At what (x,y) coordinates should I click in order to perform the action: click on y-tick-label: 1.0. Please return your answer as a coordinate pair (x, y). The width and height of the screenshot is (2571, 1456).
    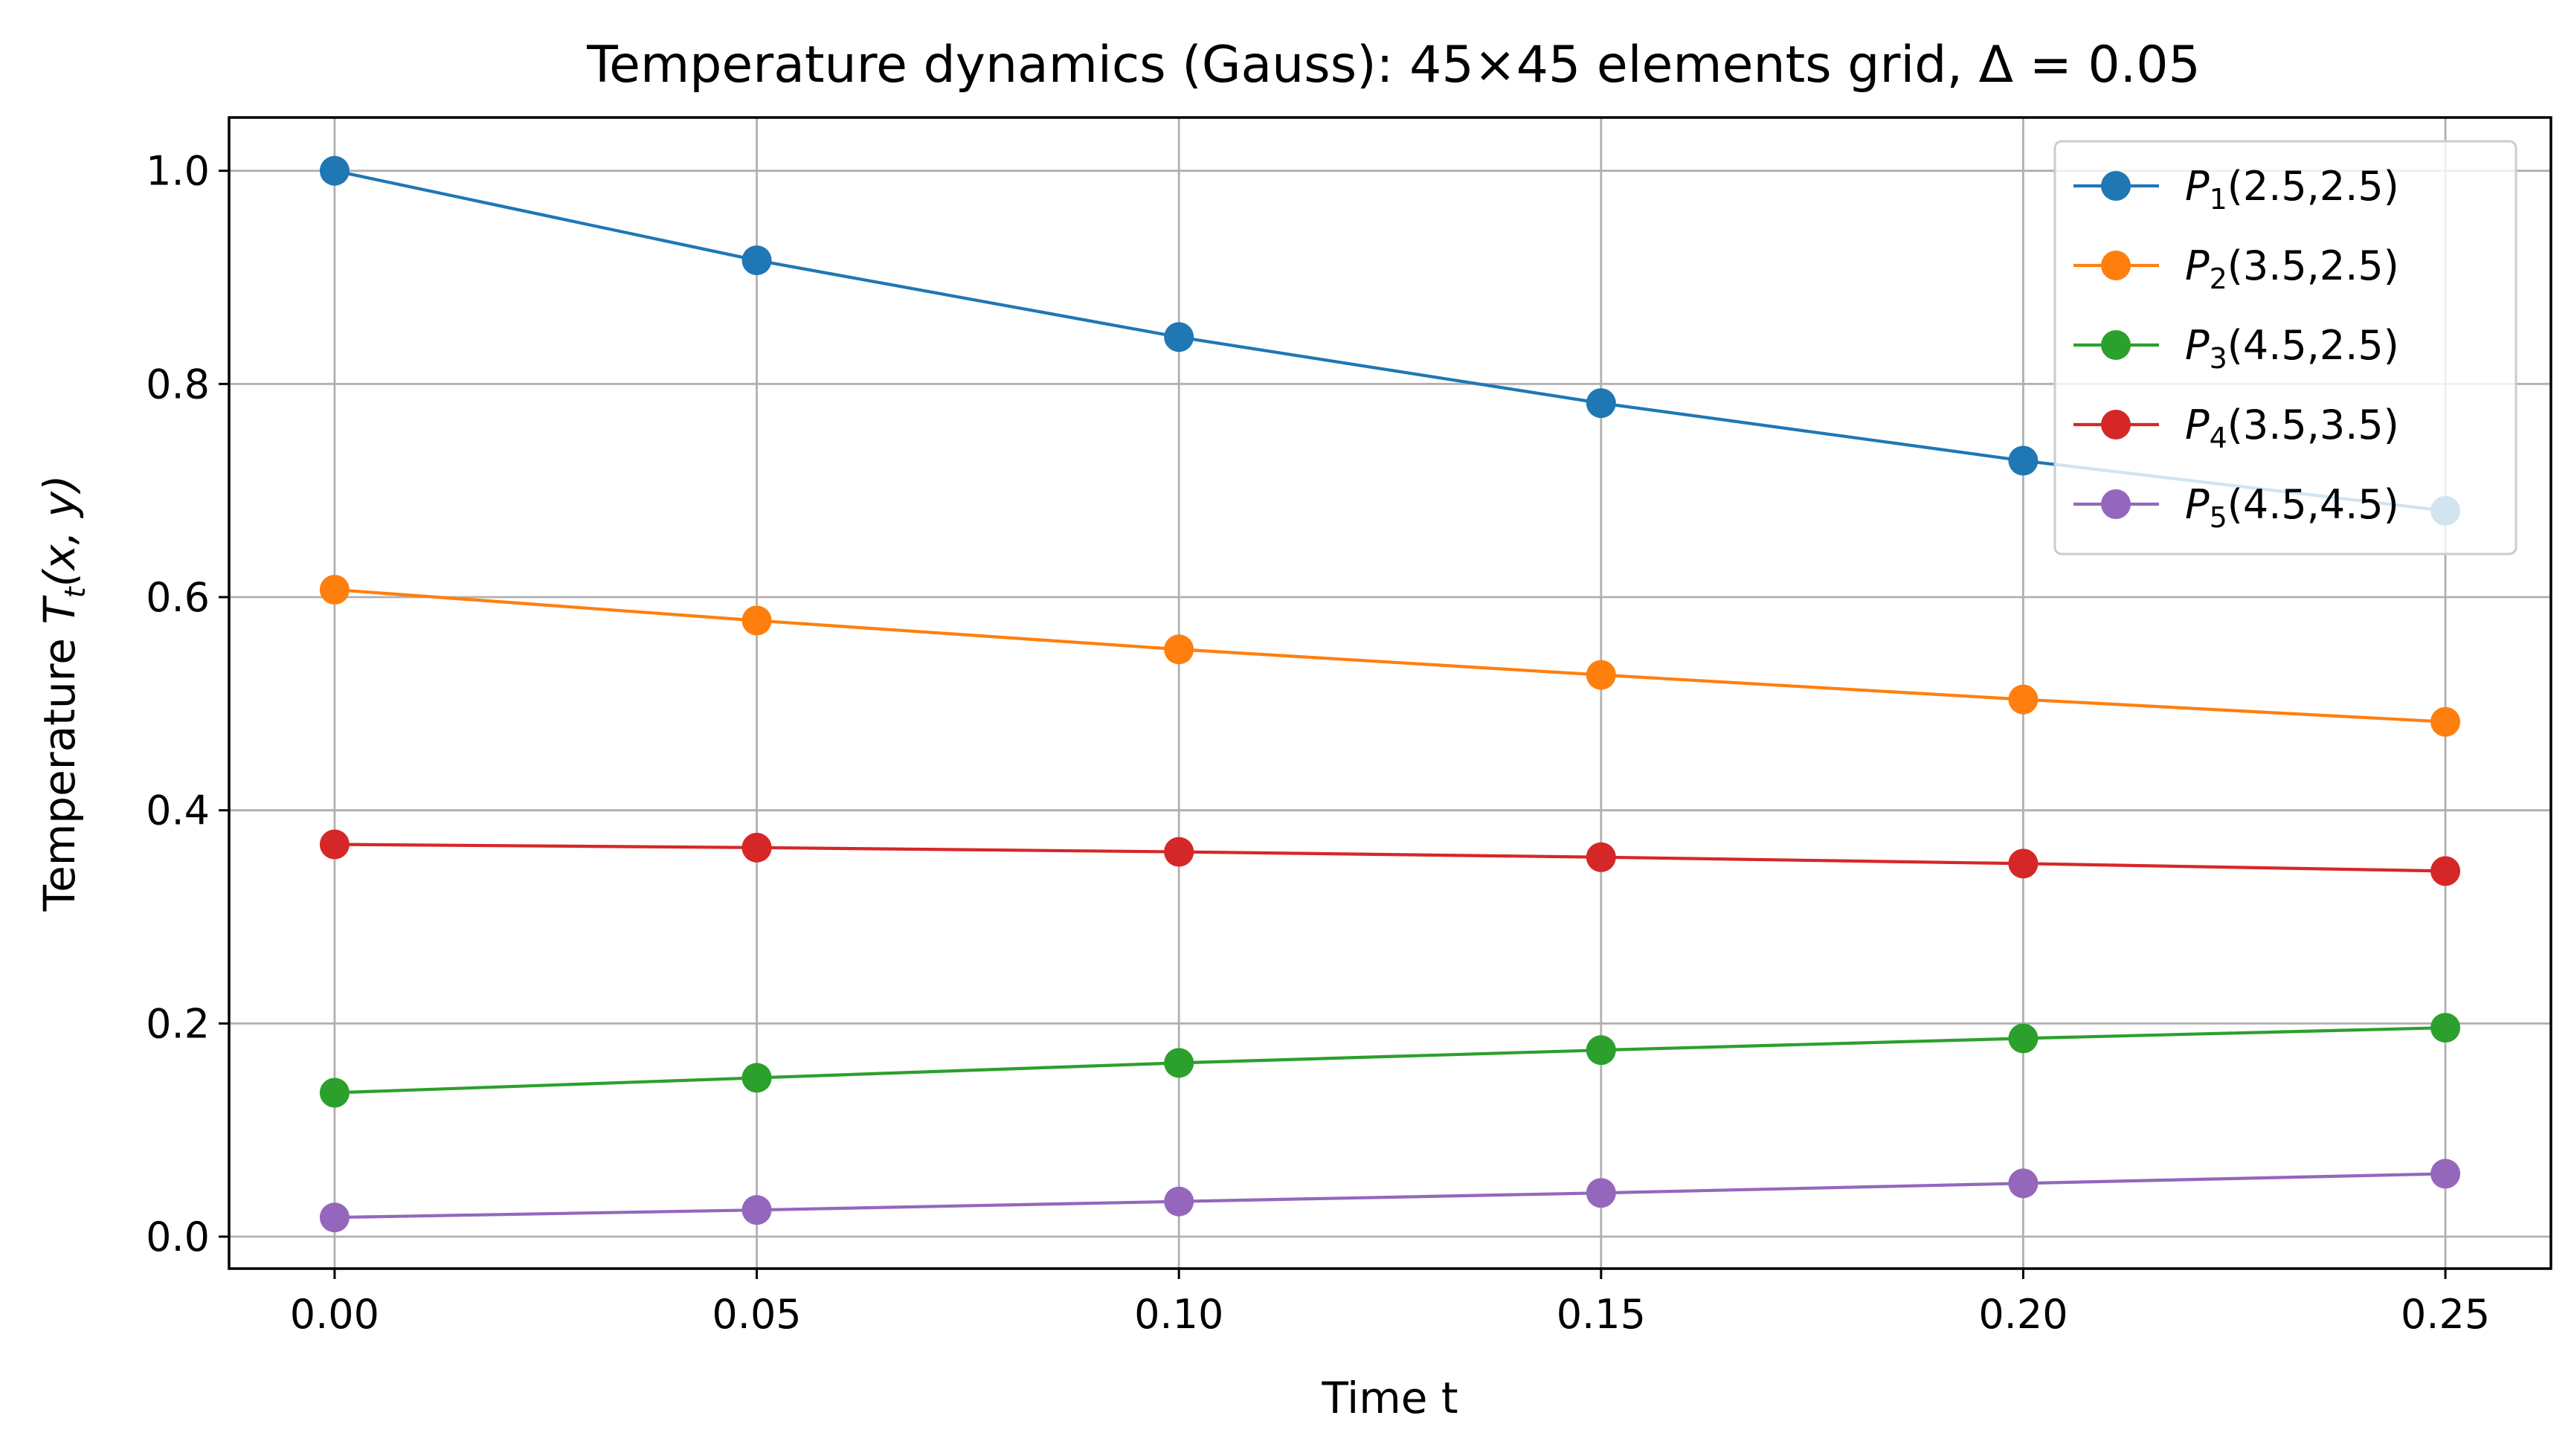
    Looking at the image, I should click on (178, 171).